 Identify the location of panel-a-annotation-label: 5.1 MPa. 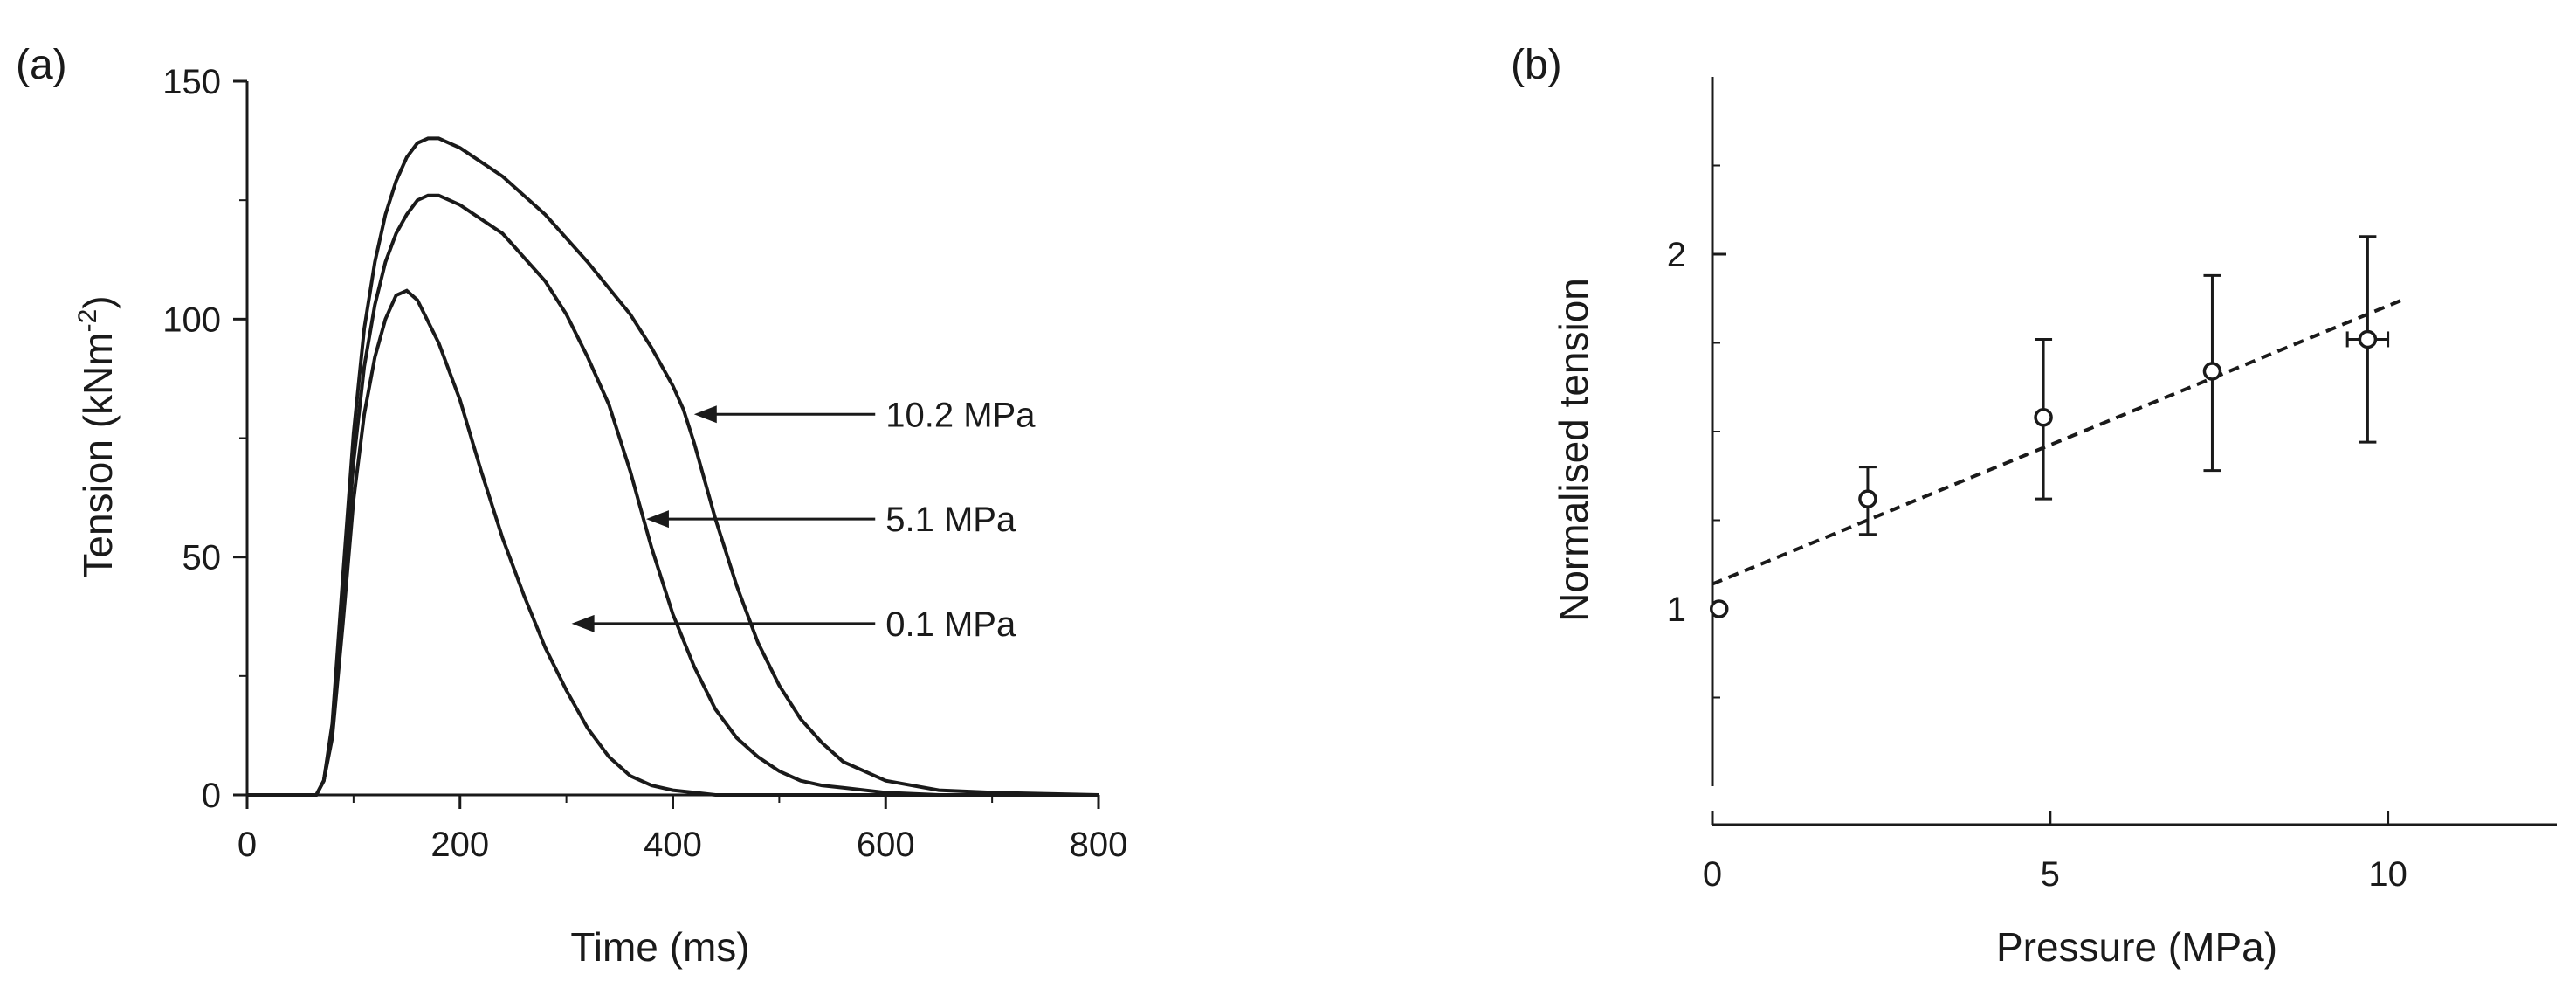
(950, 520).